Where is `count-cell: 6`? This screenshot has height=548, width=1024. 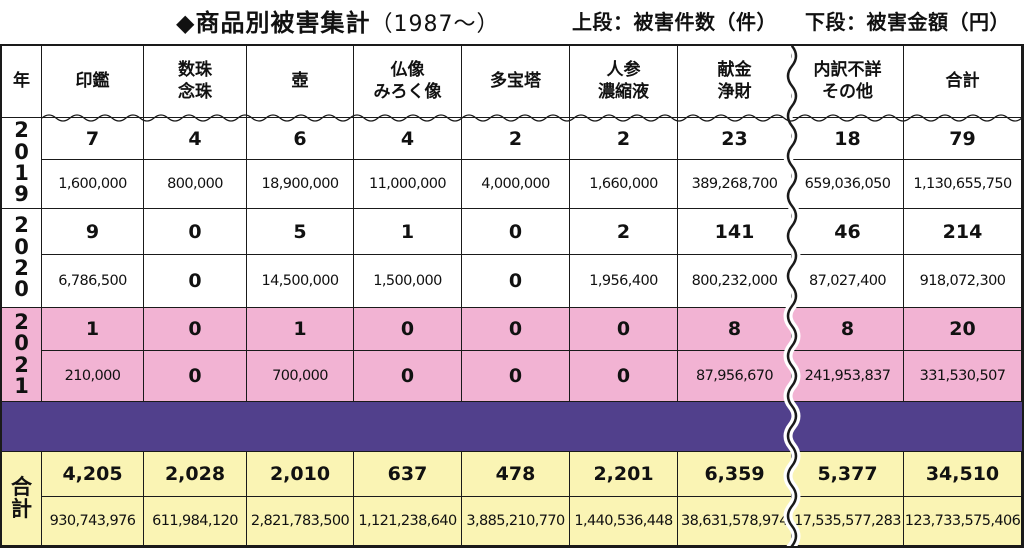 count-cell: 6 is located at coordinates (300, 139).